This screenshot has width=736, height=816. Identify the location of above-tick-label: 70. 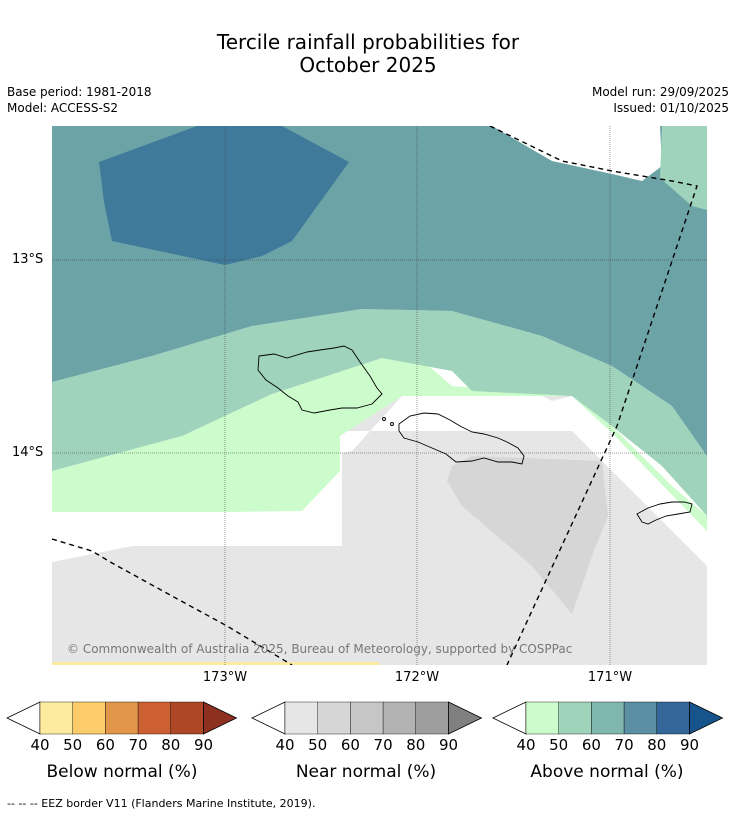
(624, 745).